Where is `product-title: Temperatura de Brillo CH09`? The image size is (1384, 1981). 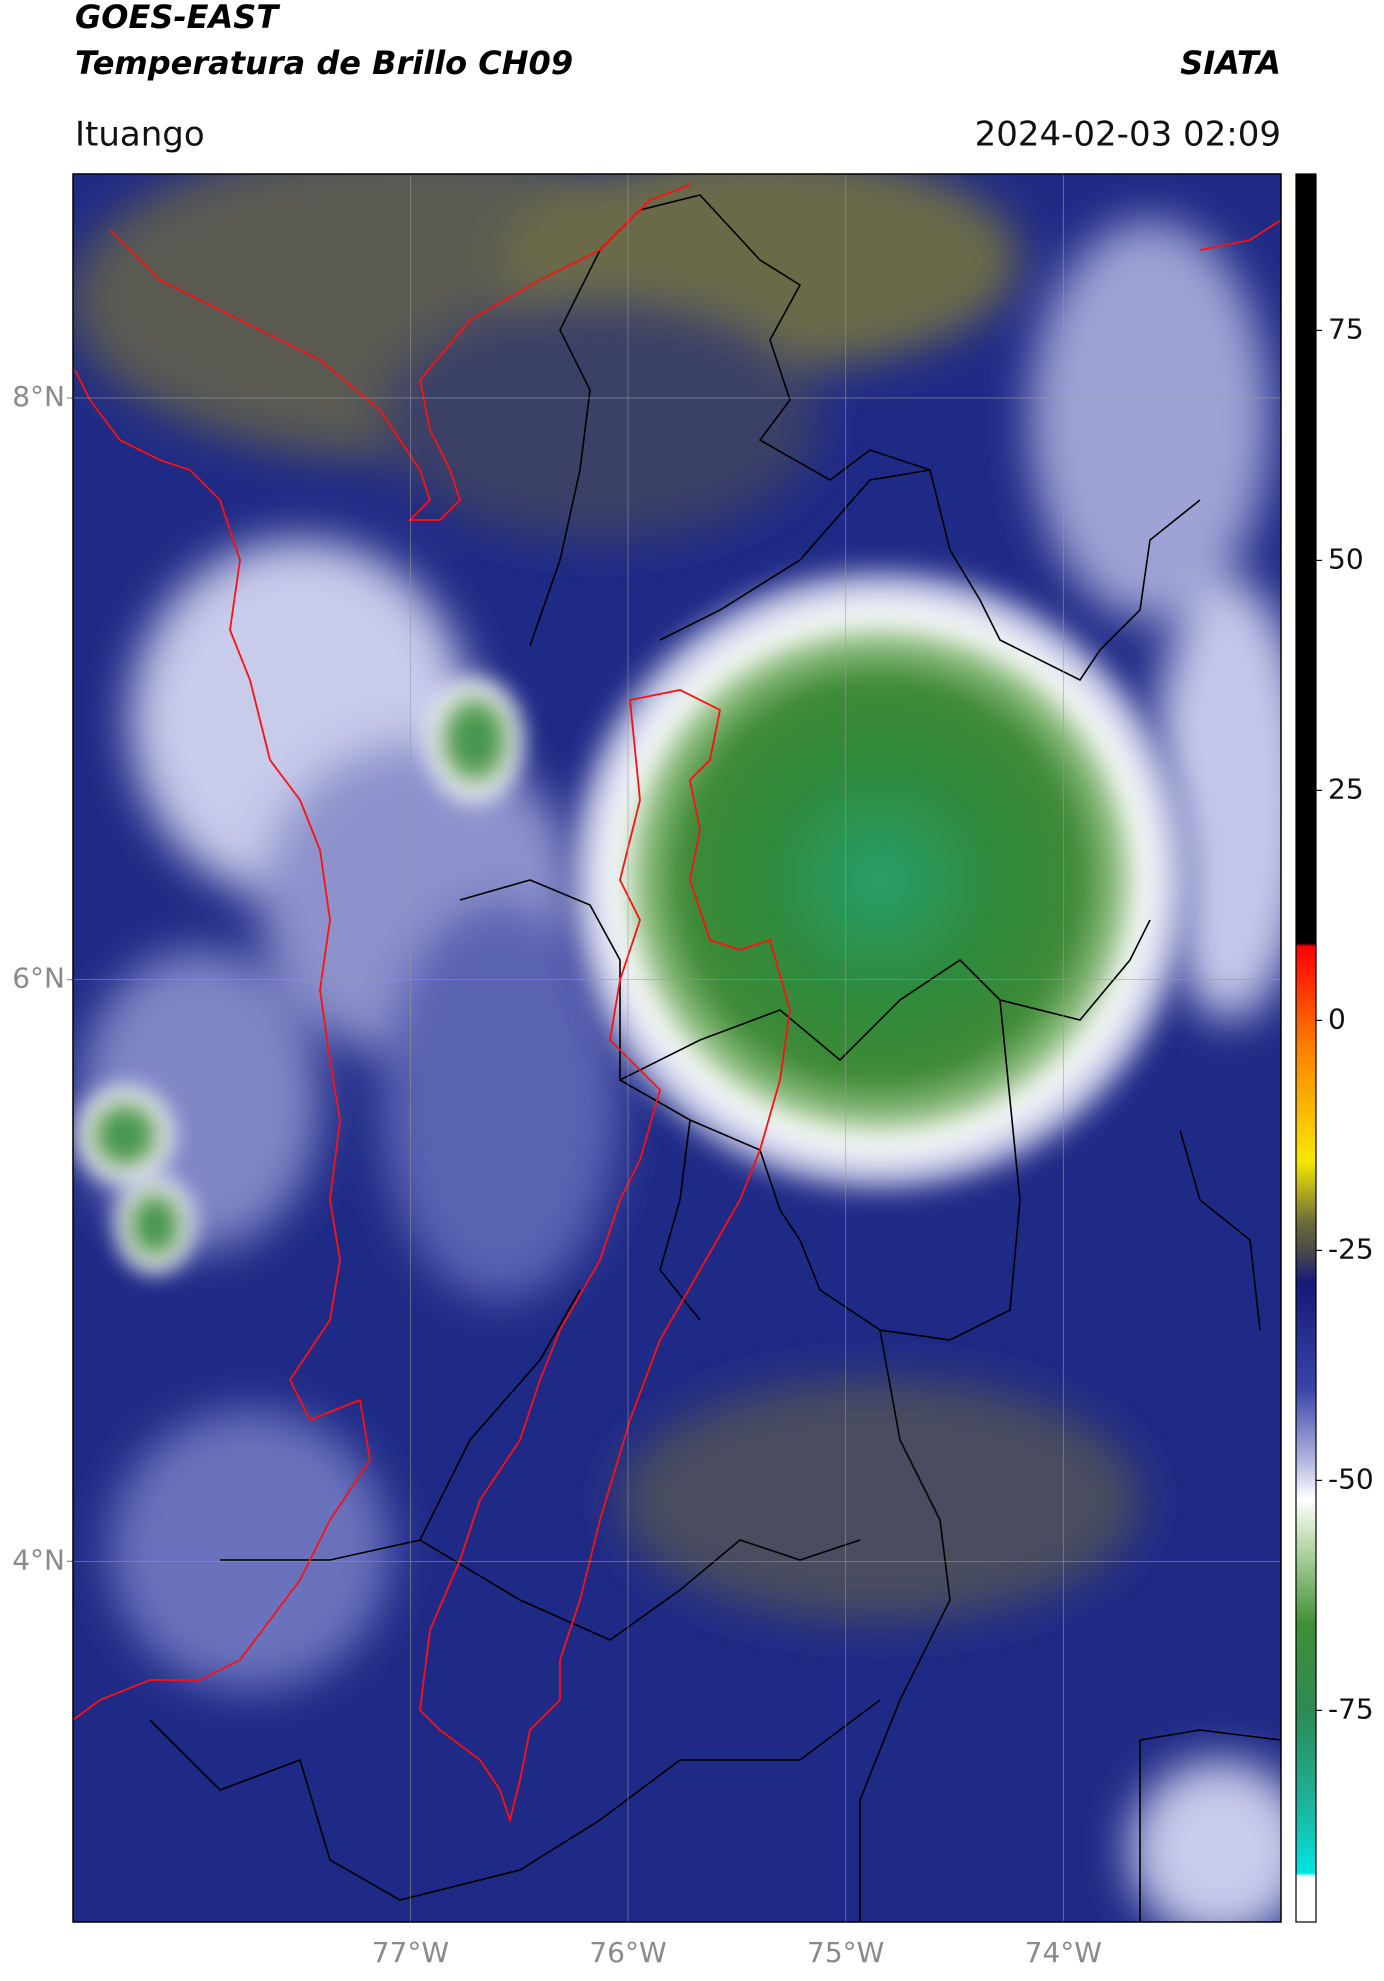
product-title: Temperatura de Brillo CH09 is located at coordinates (324, 63).